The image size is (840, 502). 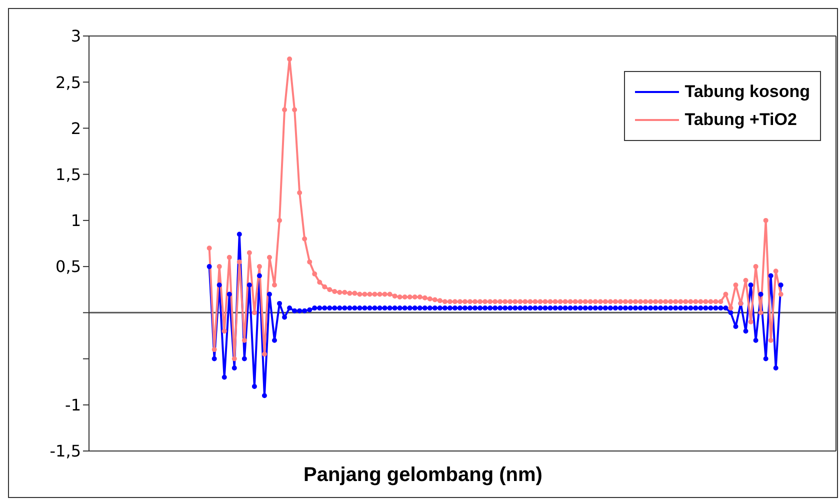 I want to click on y-tick-label: -1, so click(x=73, y=405).